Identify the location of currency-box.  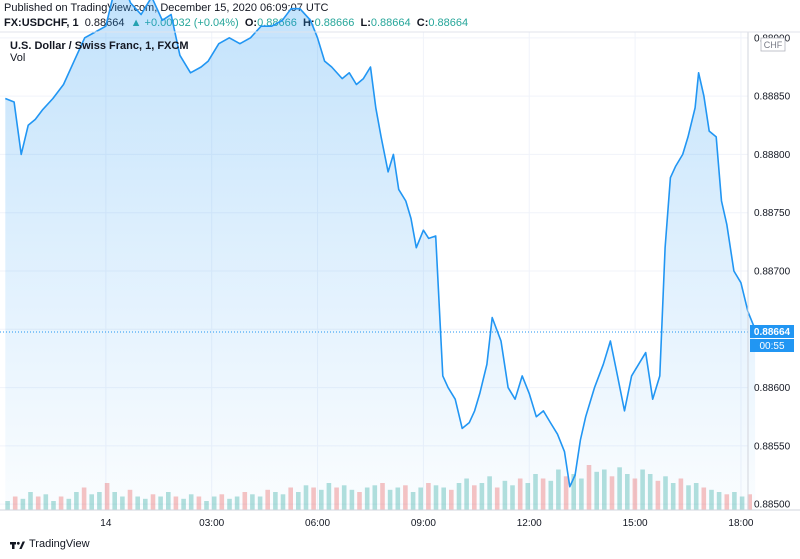
(773, 44).